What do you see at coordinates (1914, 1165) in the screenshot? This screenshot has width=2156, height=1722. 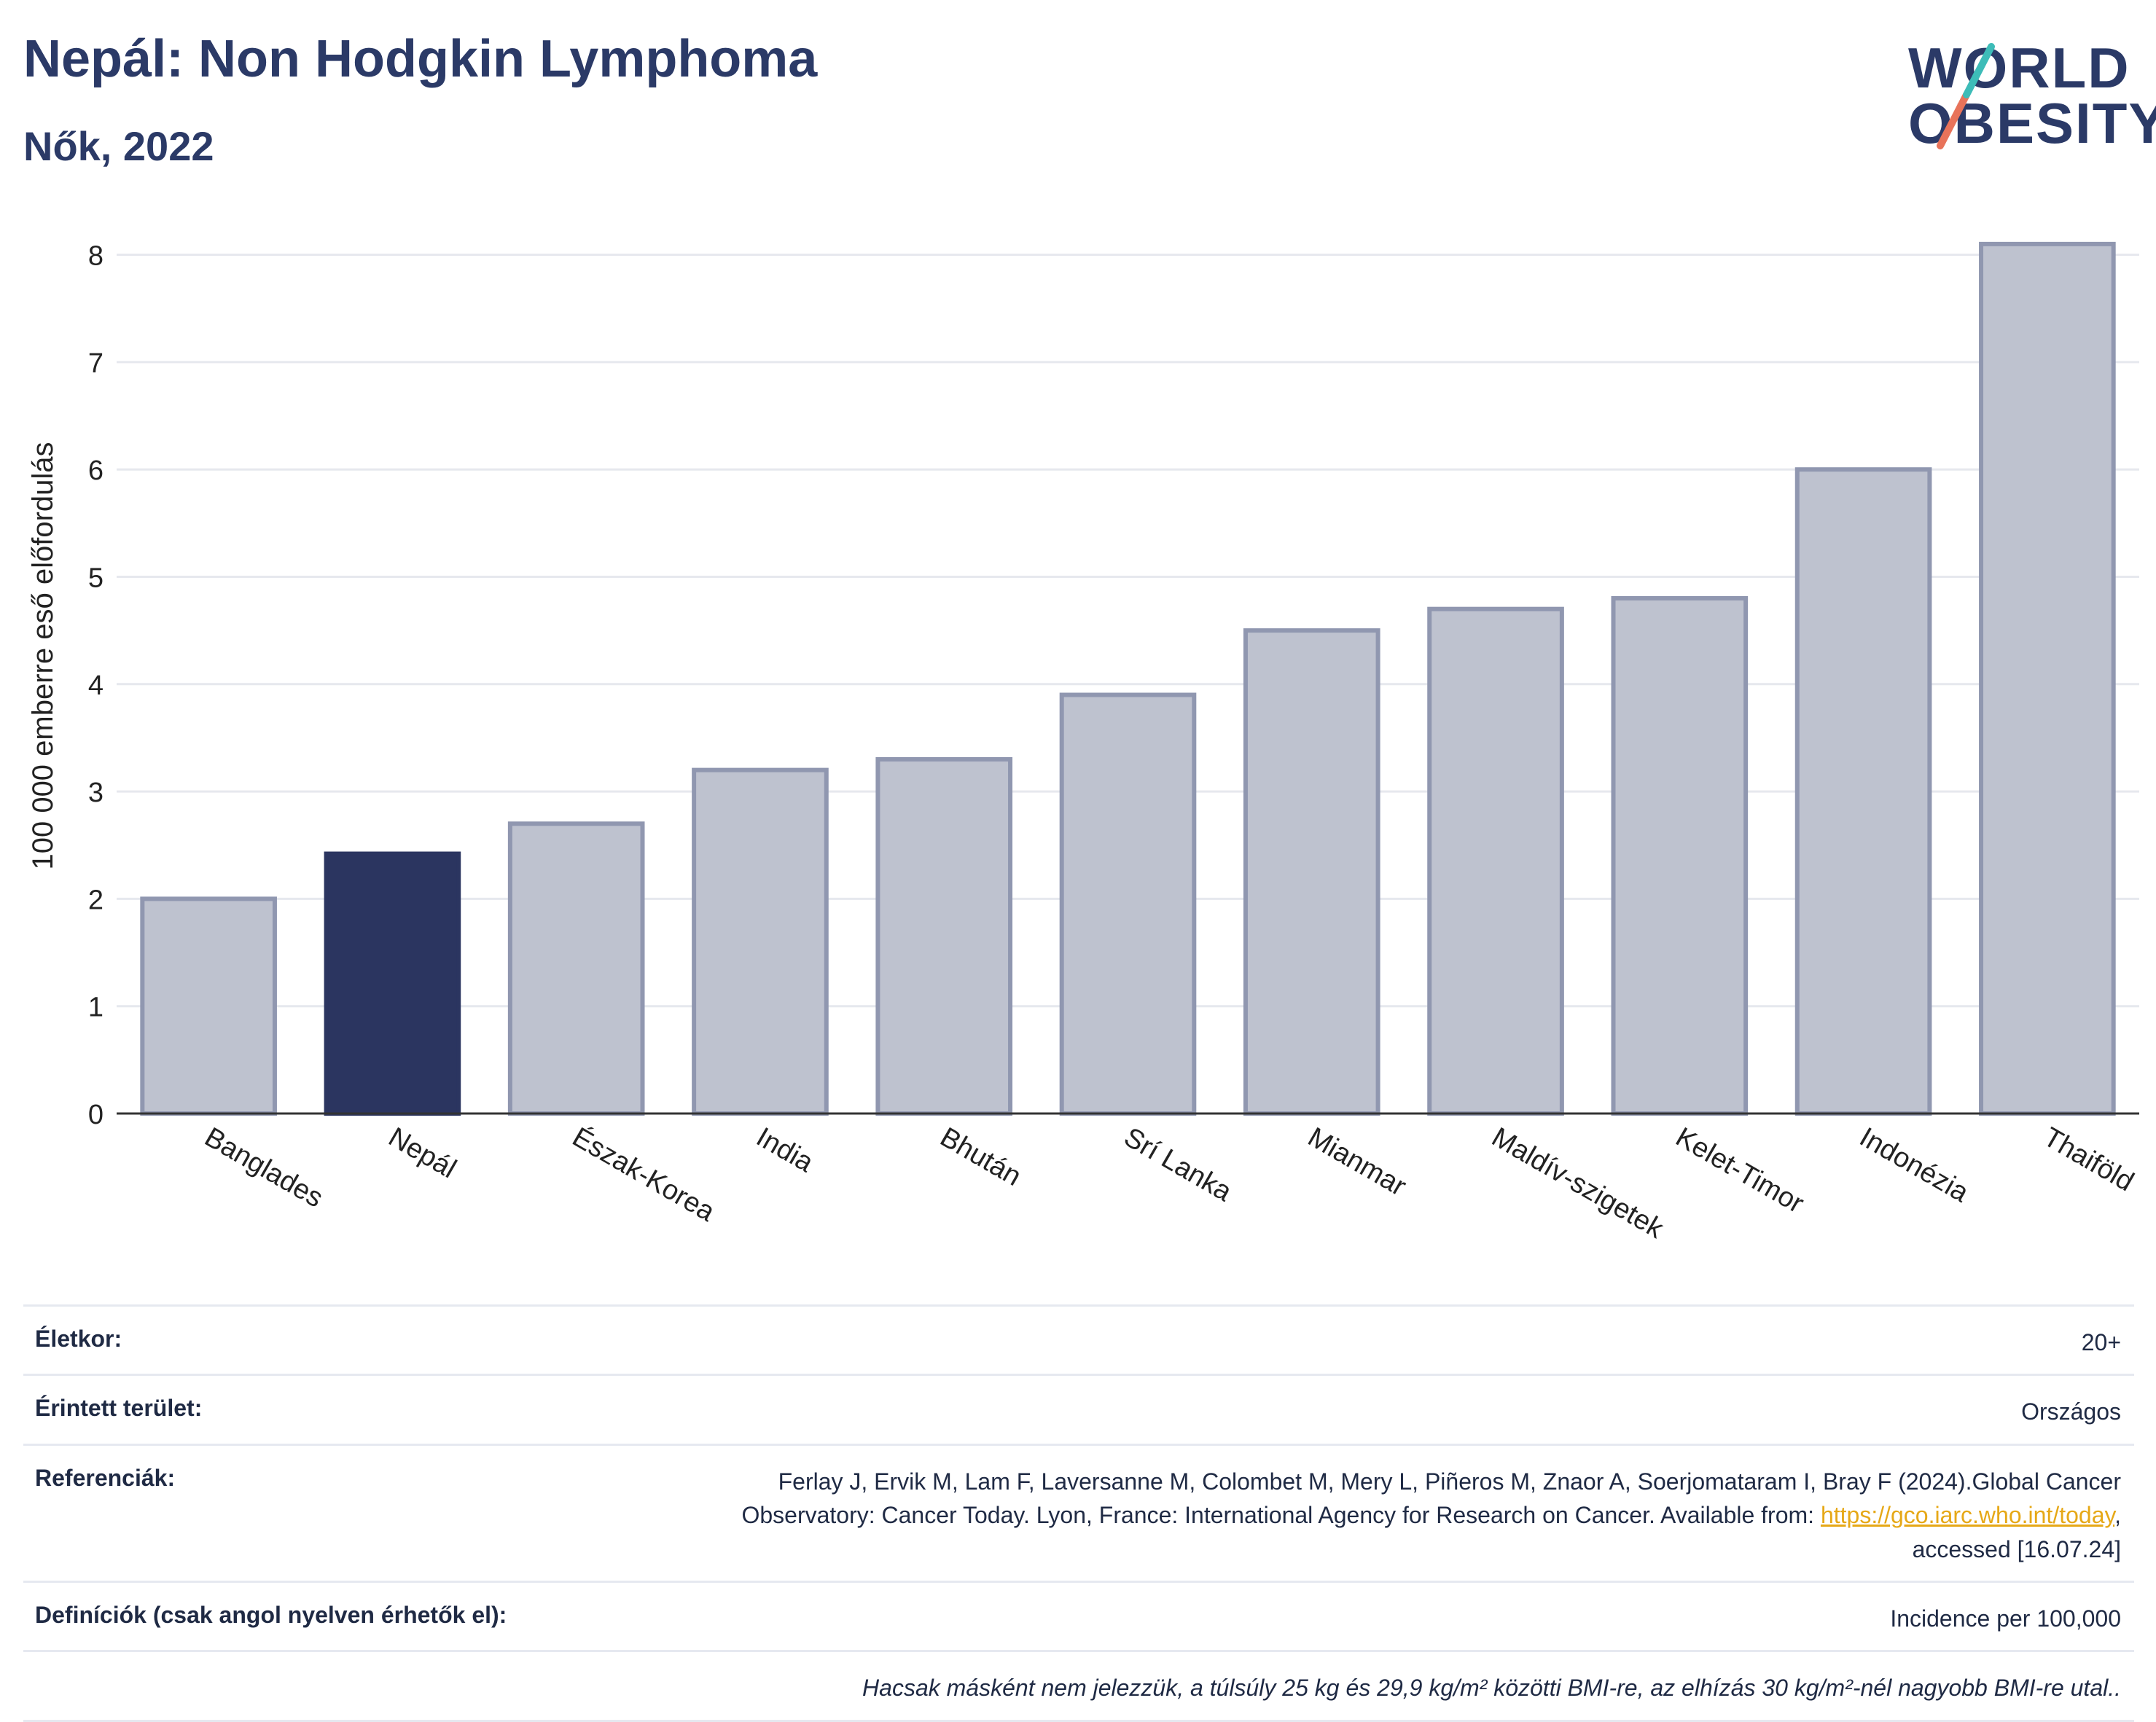 I see `x-tick-label: Indonézia` at bounding box center [1914, 1165].